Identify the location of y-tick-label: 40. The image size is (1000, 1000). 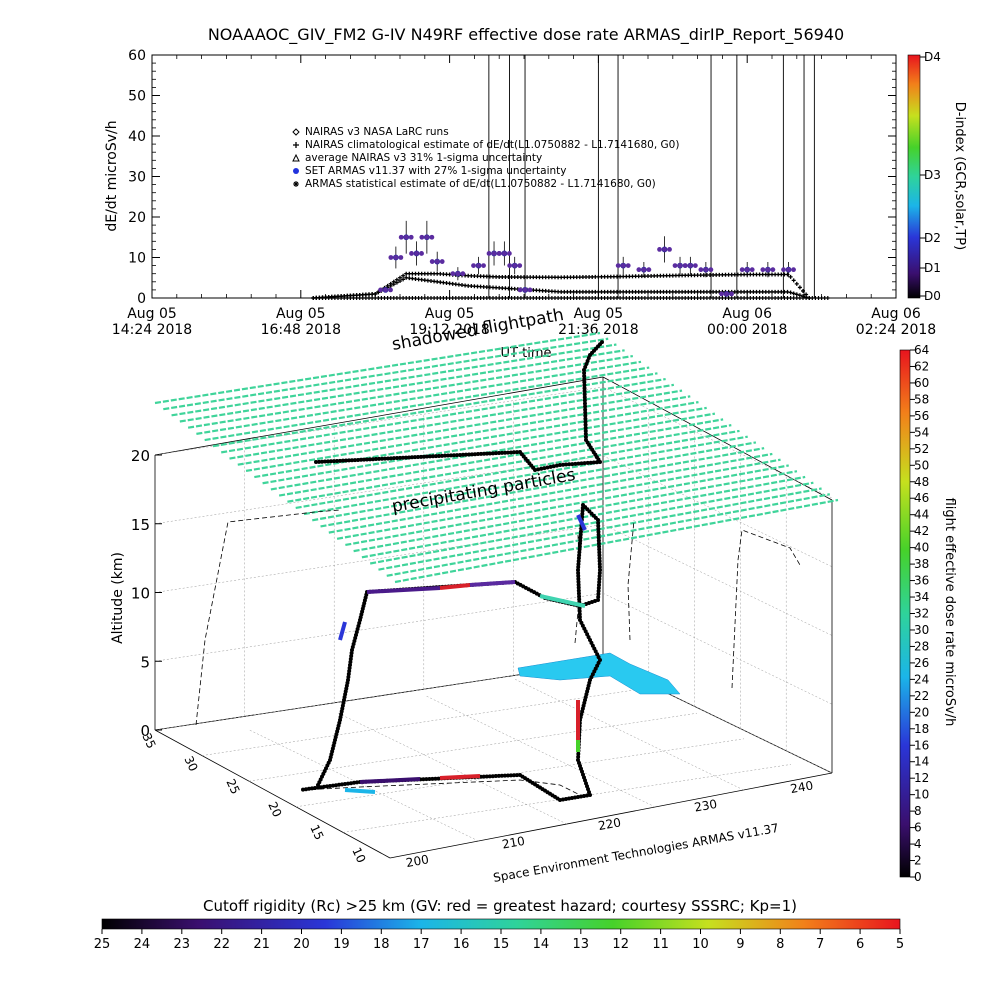
(137, 137).